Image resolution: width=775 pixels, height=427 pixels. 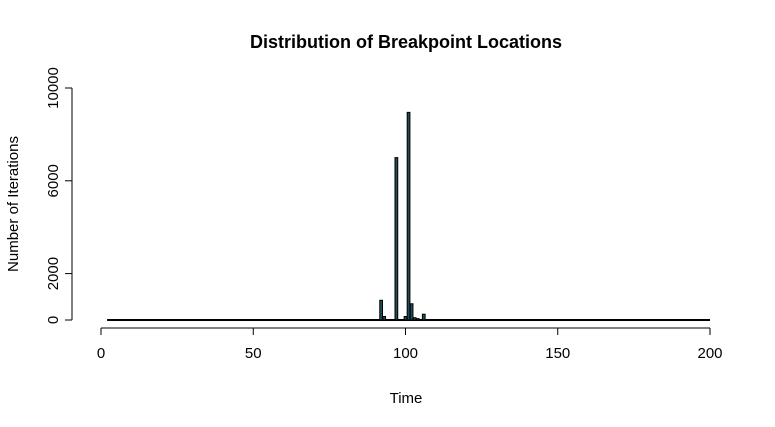 What do you see at coordinates (709, 353) in the screenshot?
I see `x-tick-label: 200` at bounding box center [709, 353].